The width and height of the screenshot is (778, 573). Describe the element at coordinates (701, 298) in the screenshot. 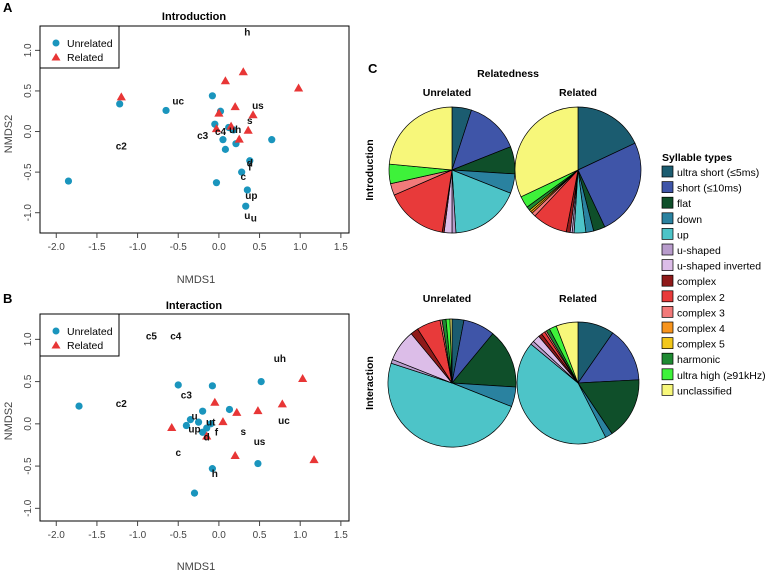

I see `legend-entry: complex 2` at that location.